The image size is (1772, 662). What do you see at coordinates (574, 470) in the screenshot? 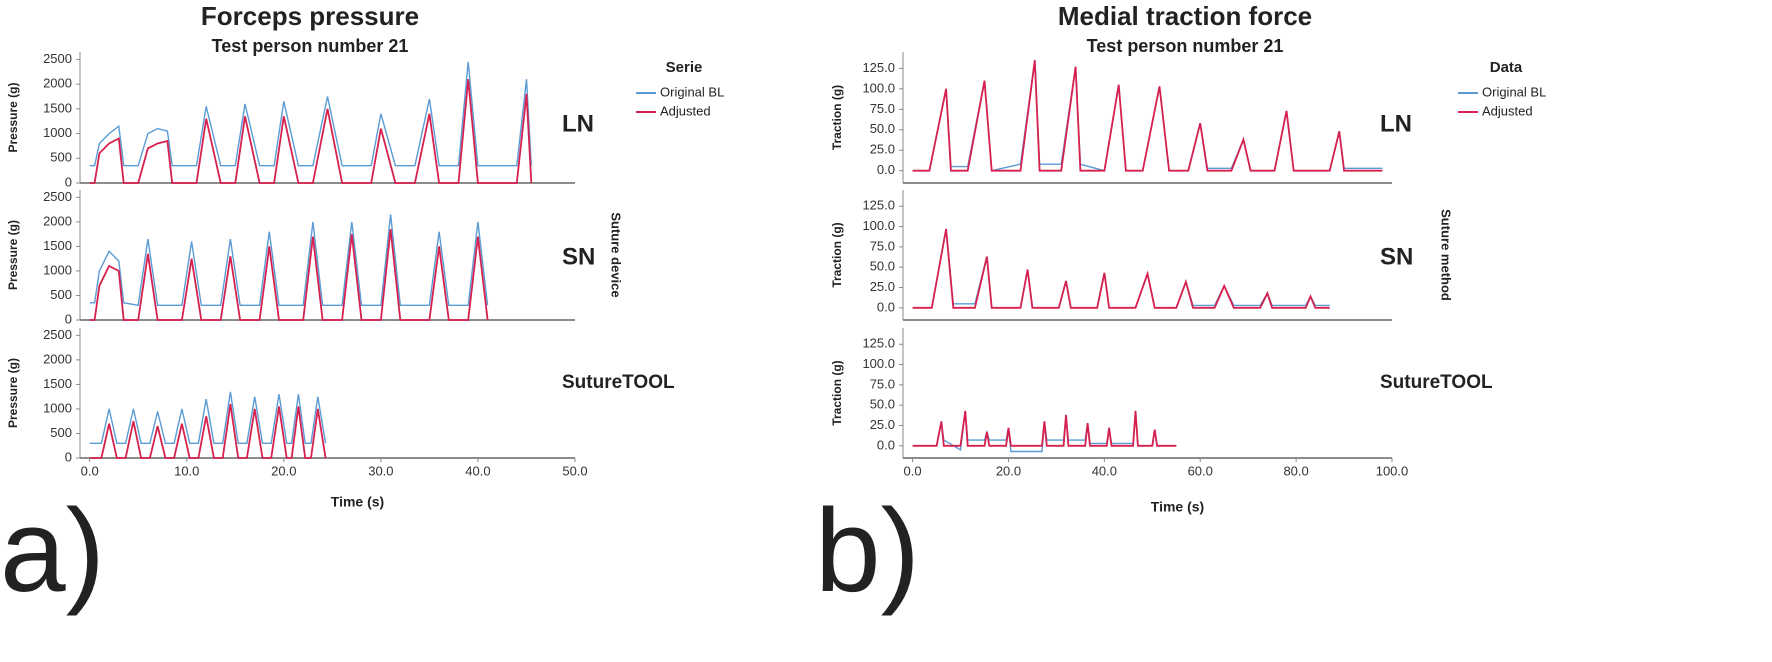
I see `x-tick-label: 50.0` at bounding box center [574, 470].